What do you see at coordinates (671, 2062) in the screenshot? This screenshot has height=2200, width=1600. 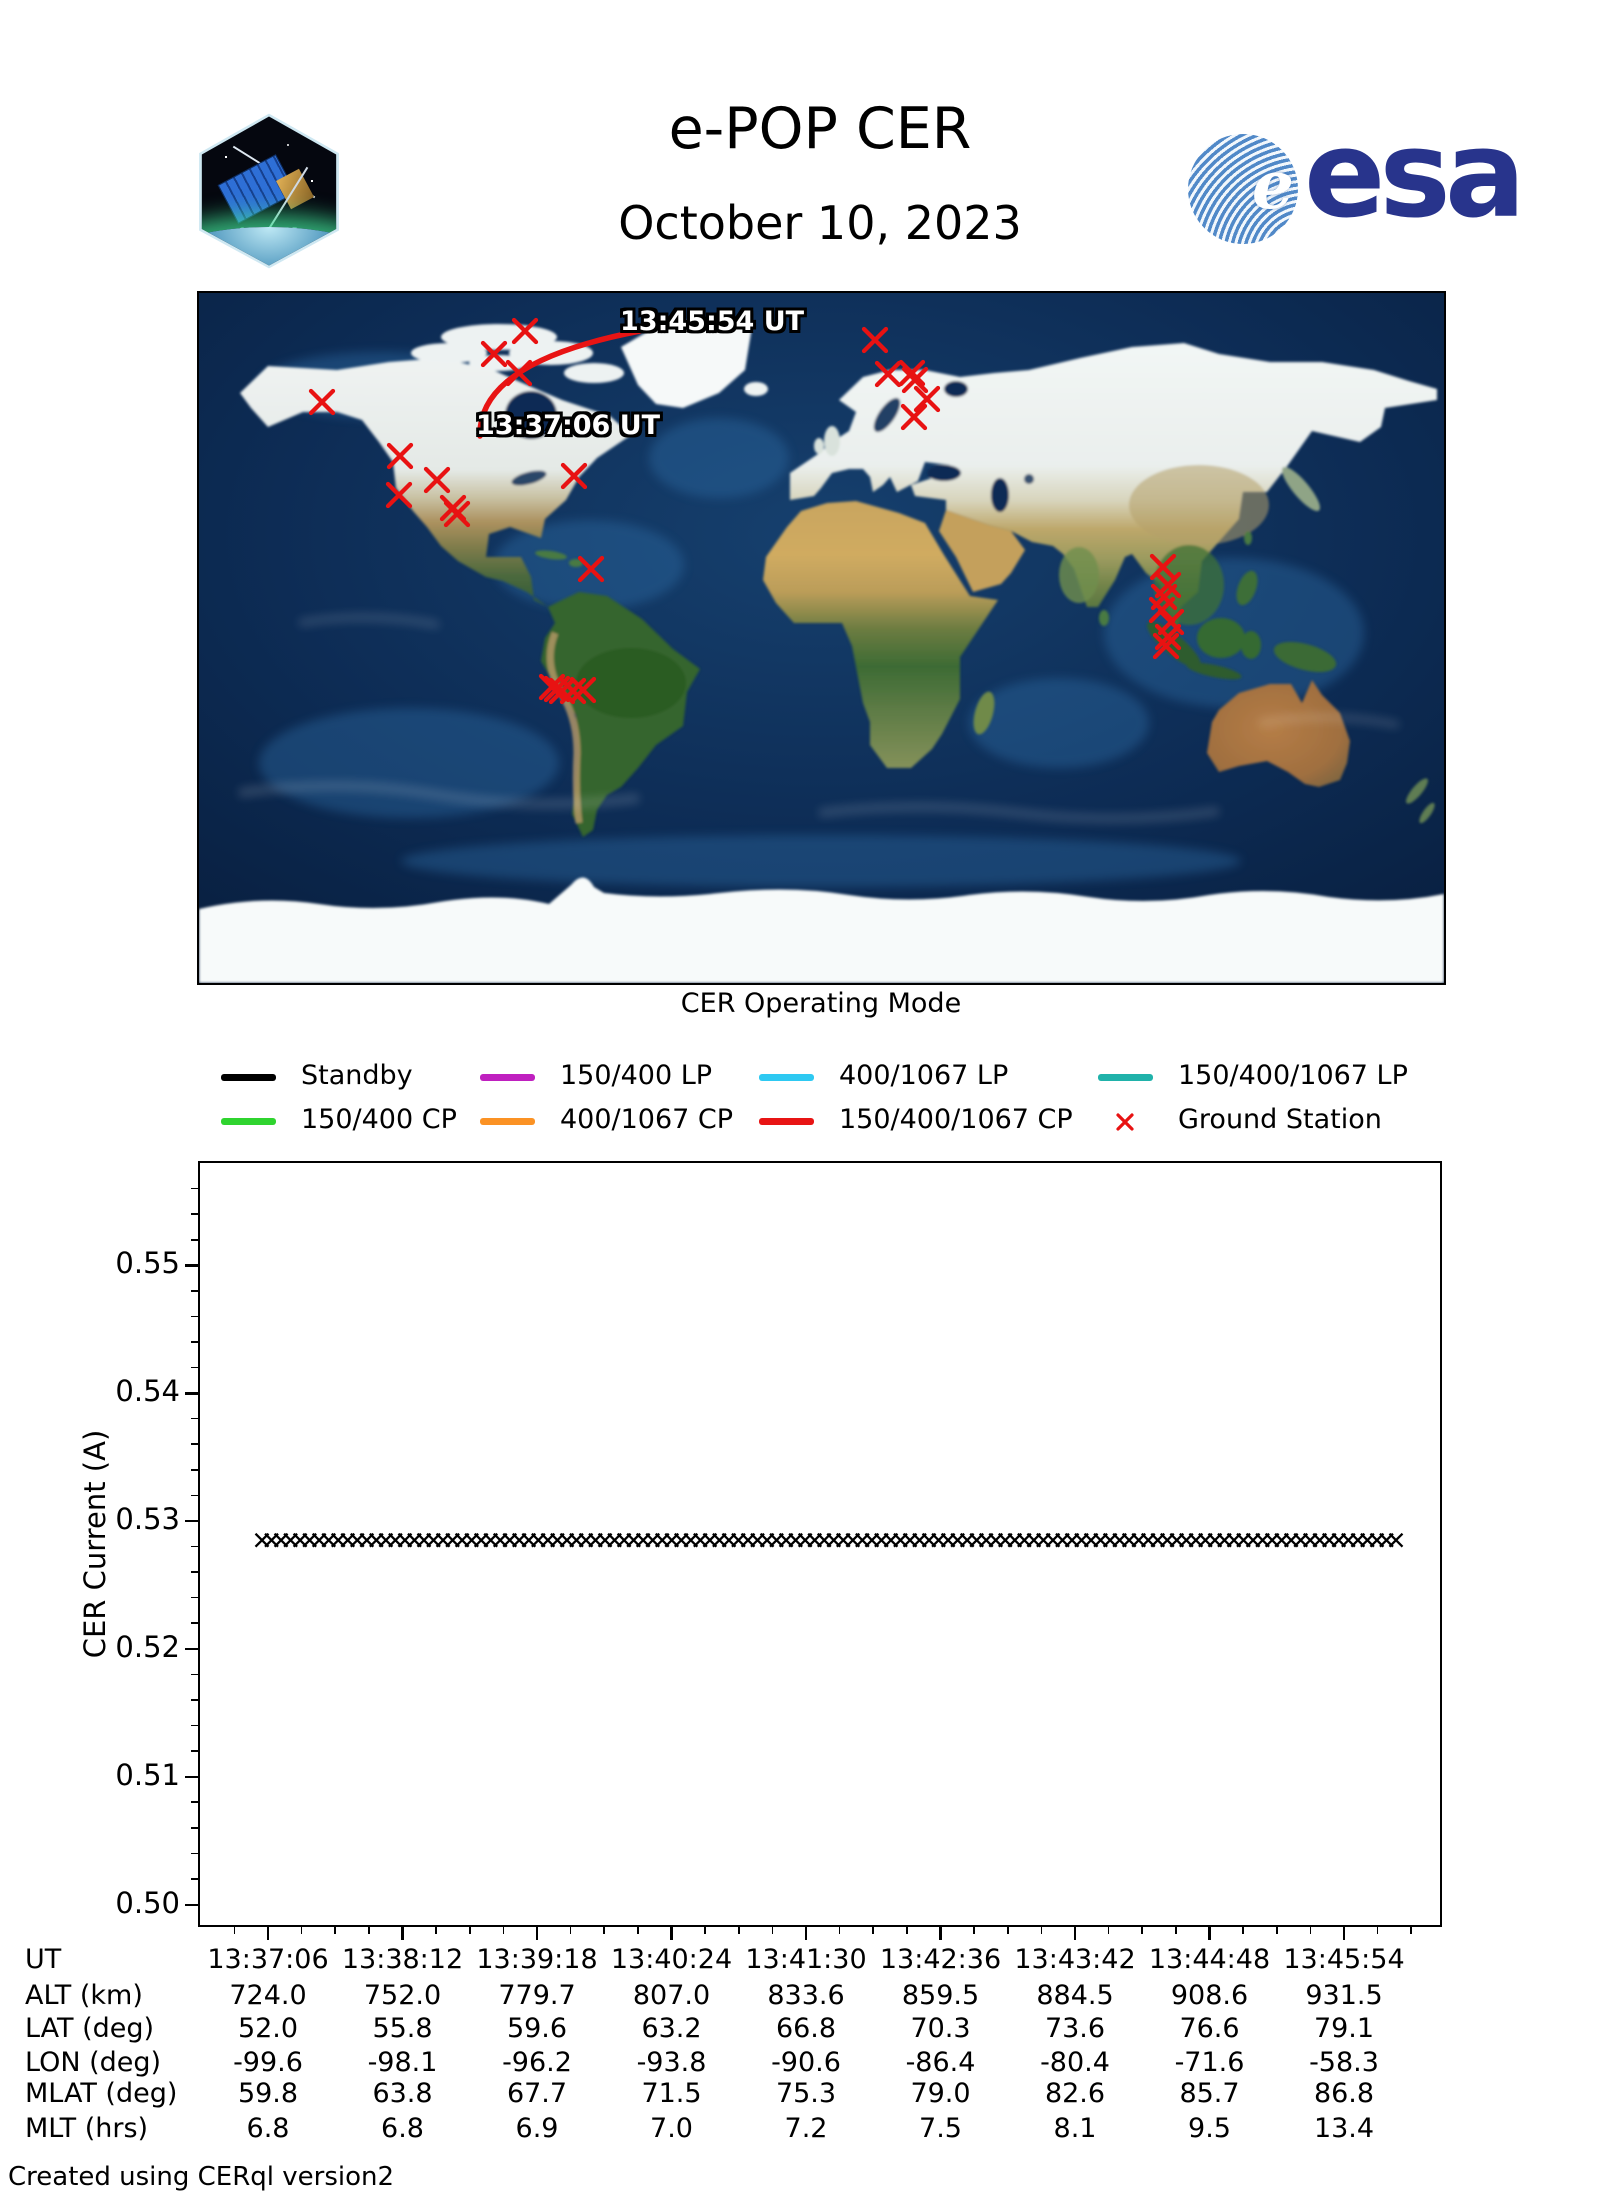 I see `table-cell: -93.8` at bounding box center [671, 2062].